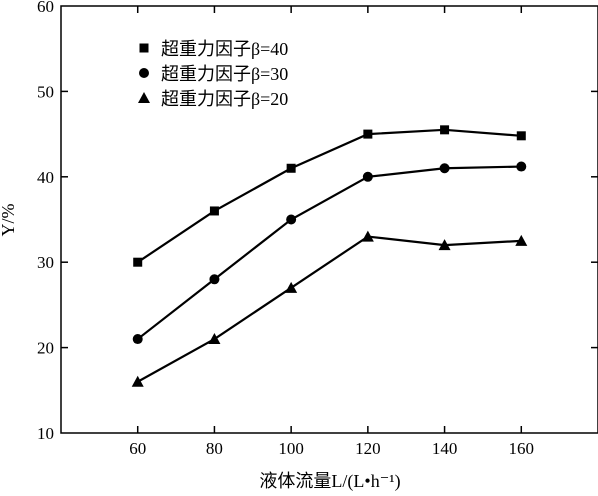 This screenshot has width=598, height=496. I want to click on y-tick-label: 10, so click(45, 433).